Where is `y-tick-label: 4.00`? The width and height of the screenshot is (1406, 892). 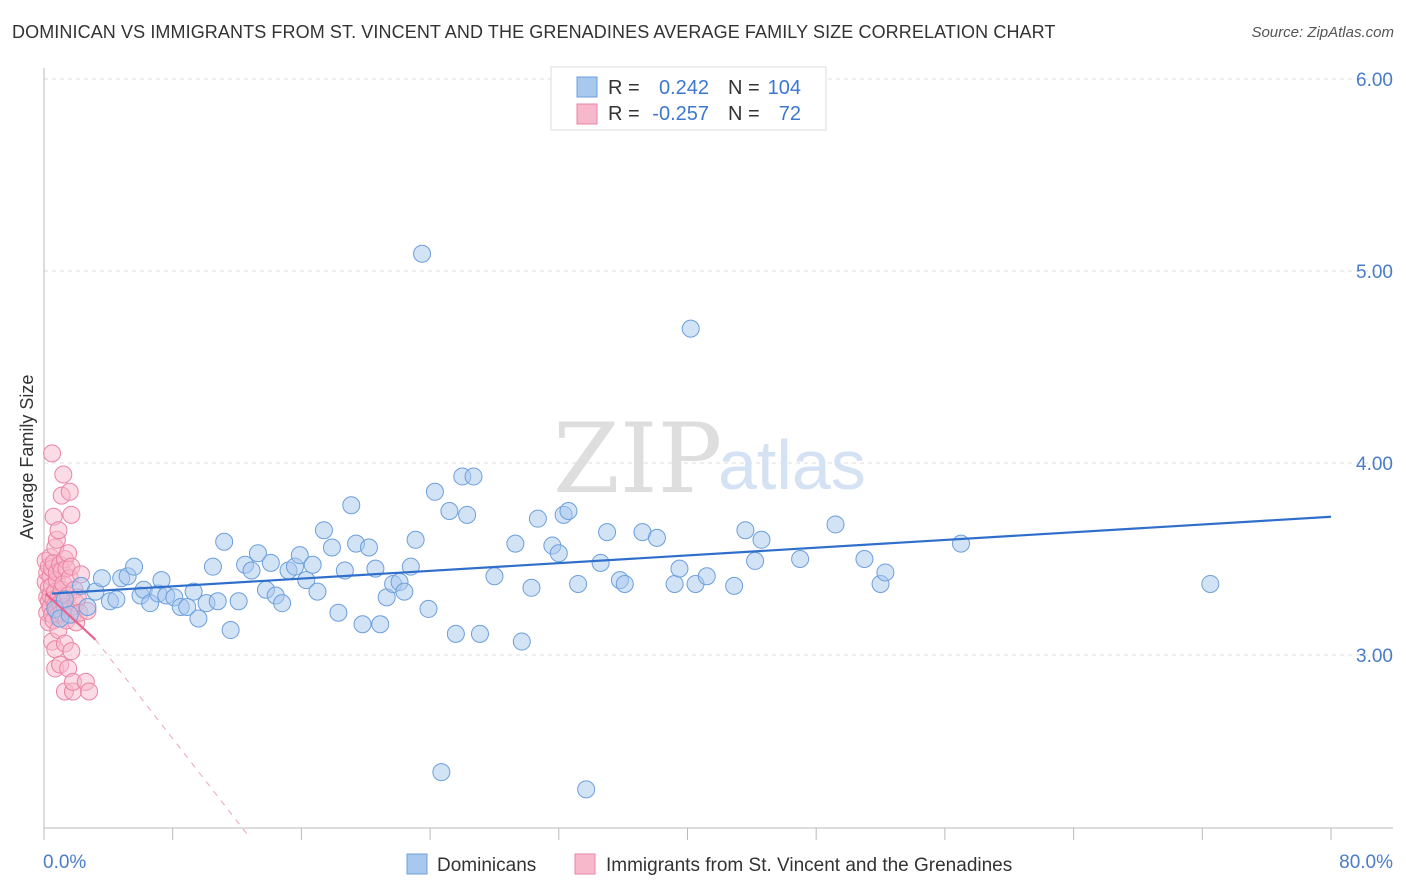
y-tick-label: 4.00 is located at coordinates (1374, 464).